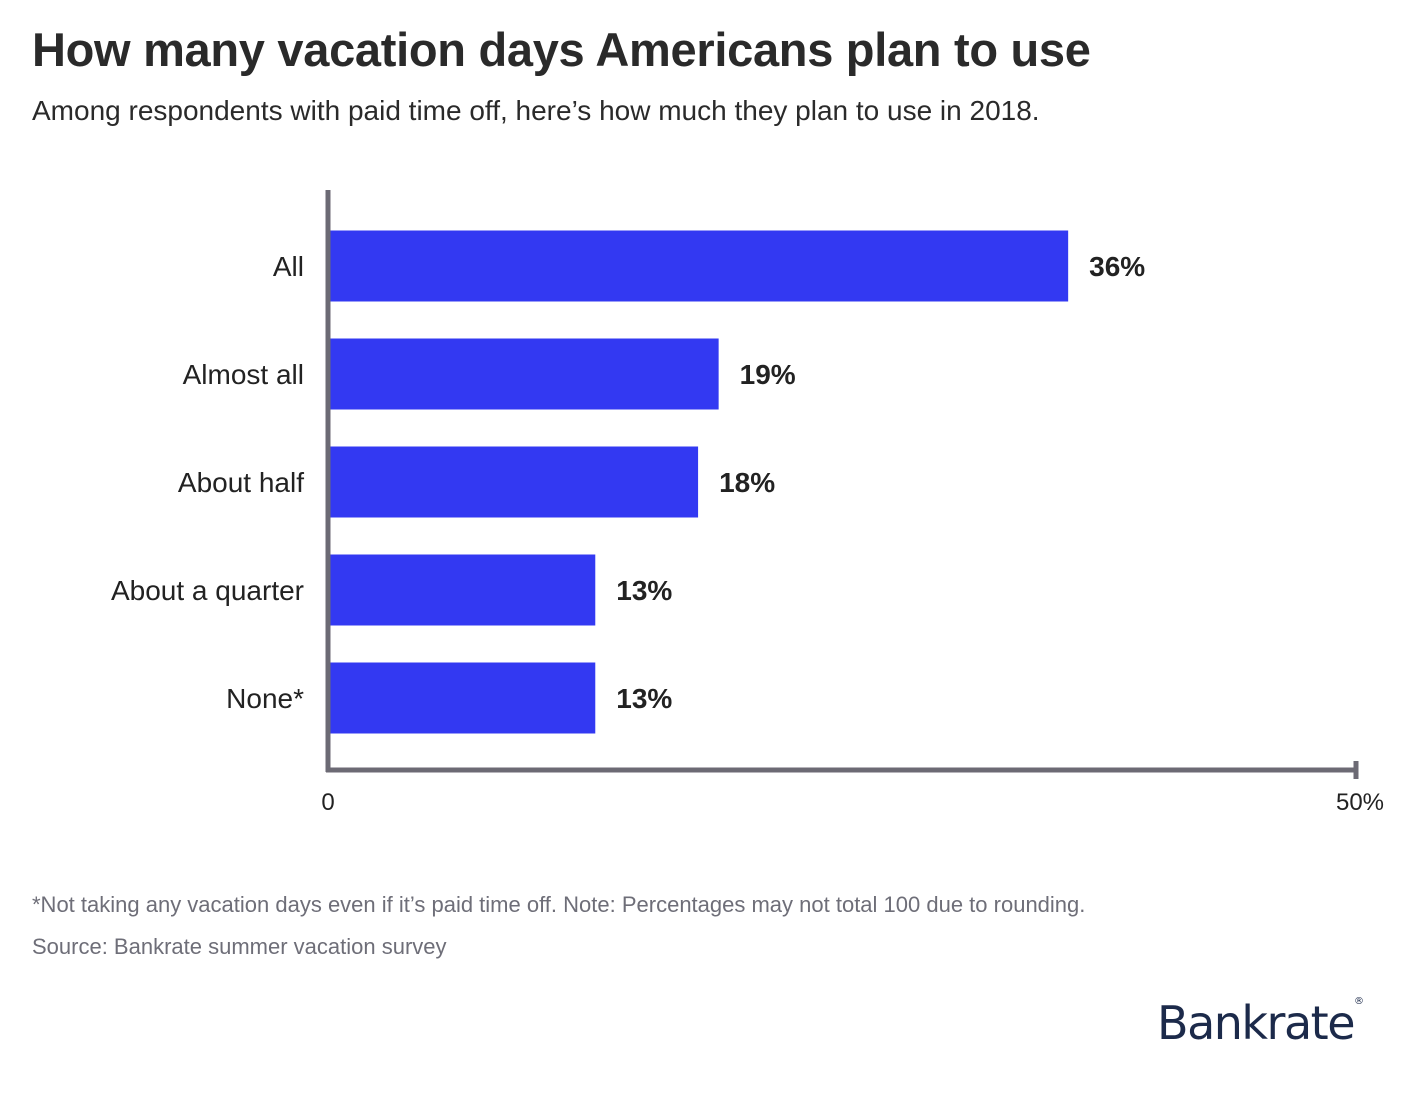 The width and height of the screenshot is (1428, 1106). I want to click on category-label: About a quarter, so click(207, 590).